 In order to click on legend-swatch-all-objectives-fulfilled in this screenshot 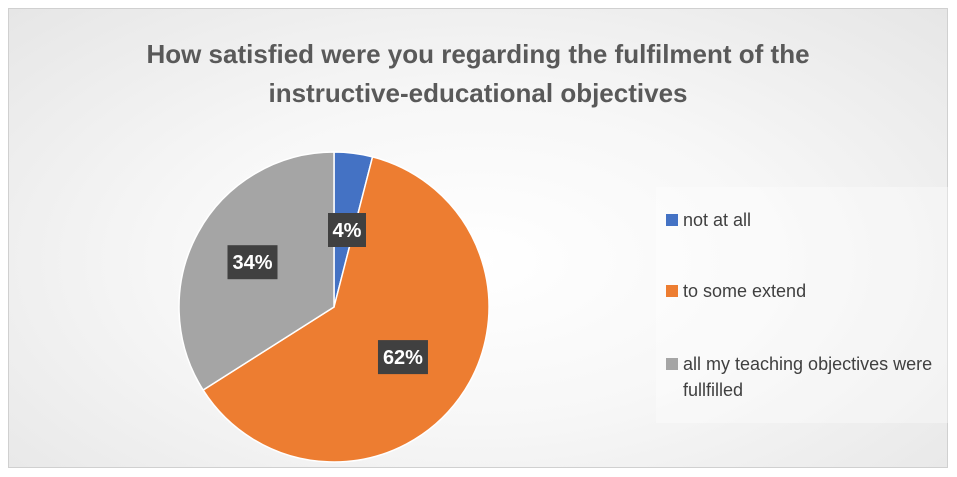, I will do `click(672, 364)`.